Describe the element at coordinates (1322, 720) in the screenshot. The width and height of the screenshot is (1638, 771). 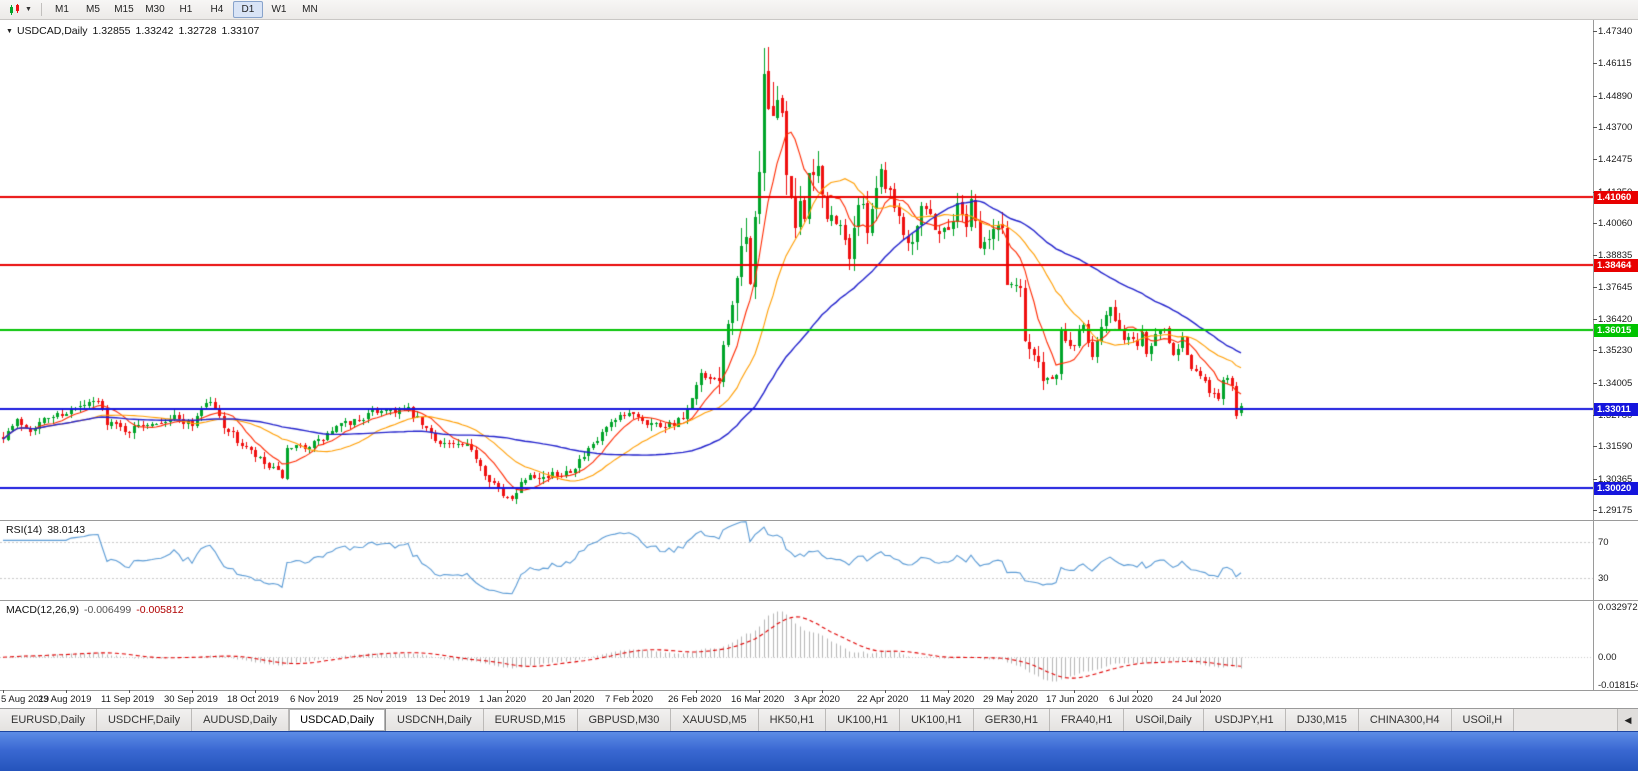
I see `chart-tab-dj30-m15: DJ30,M15` at that location.